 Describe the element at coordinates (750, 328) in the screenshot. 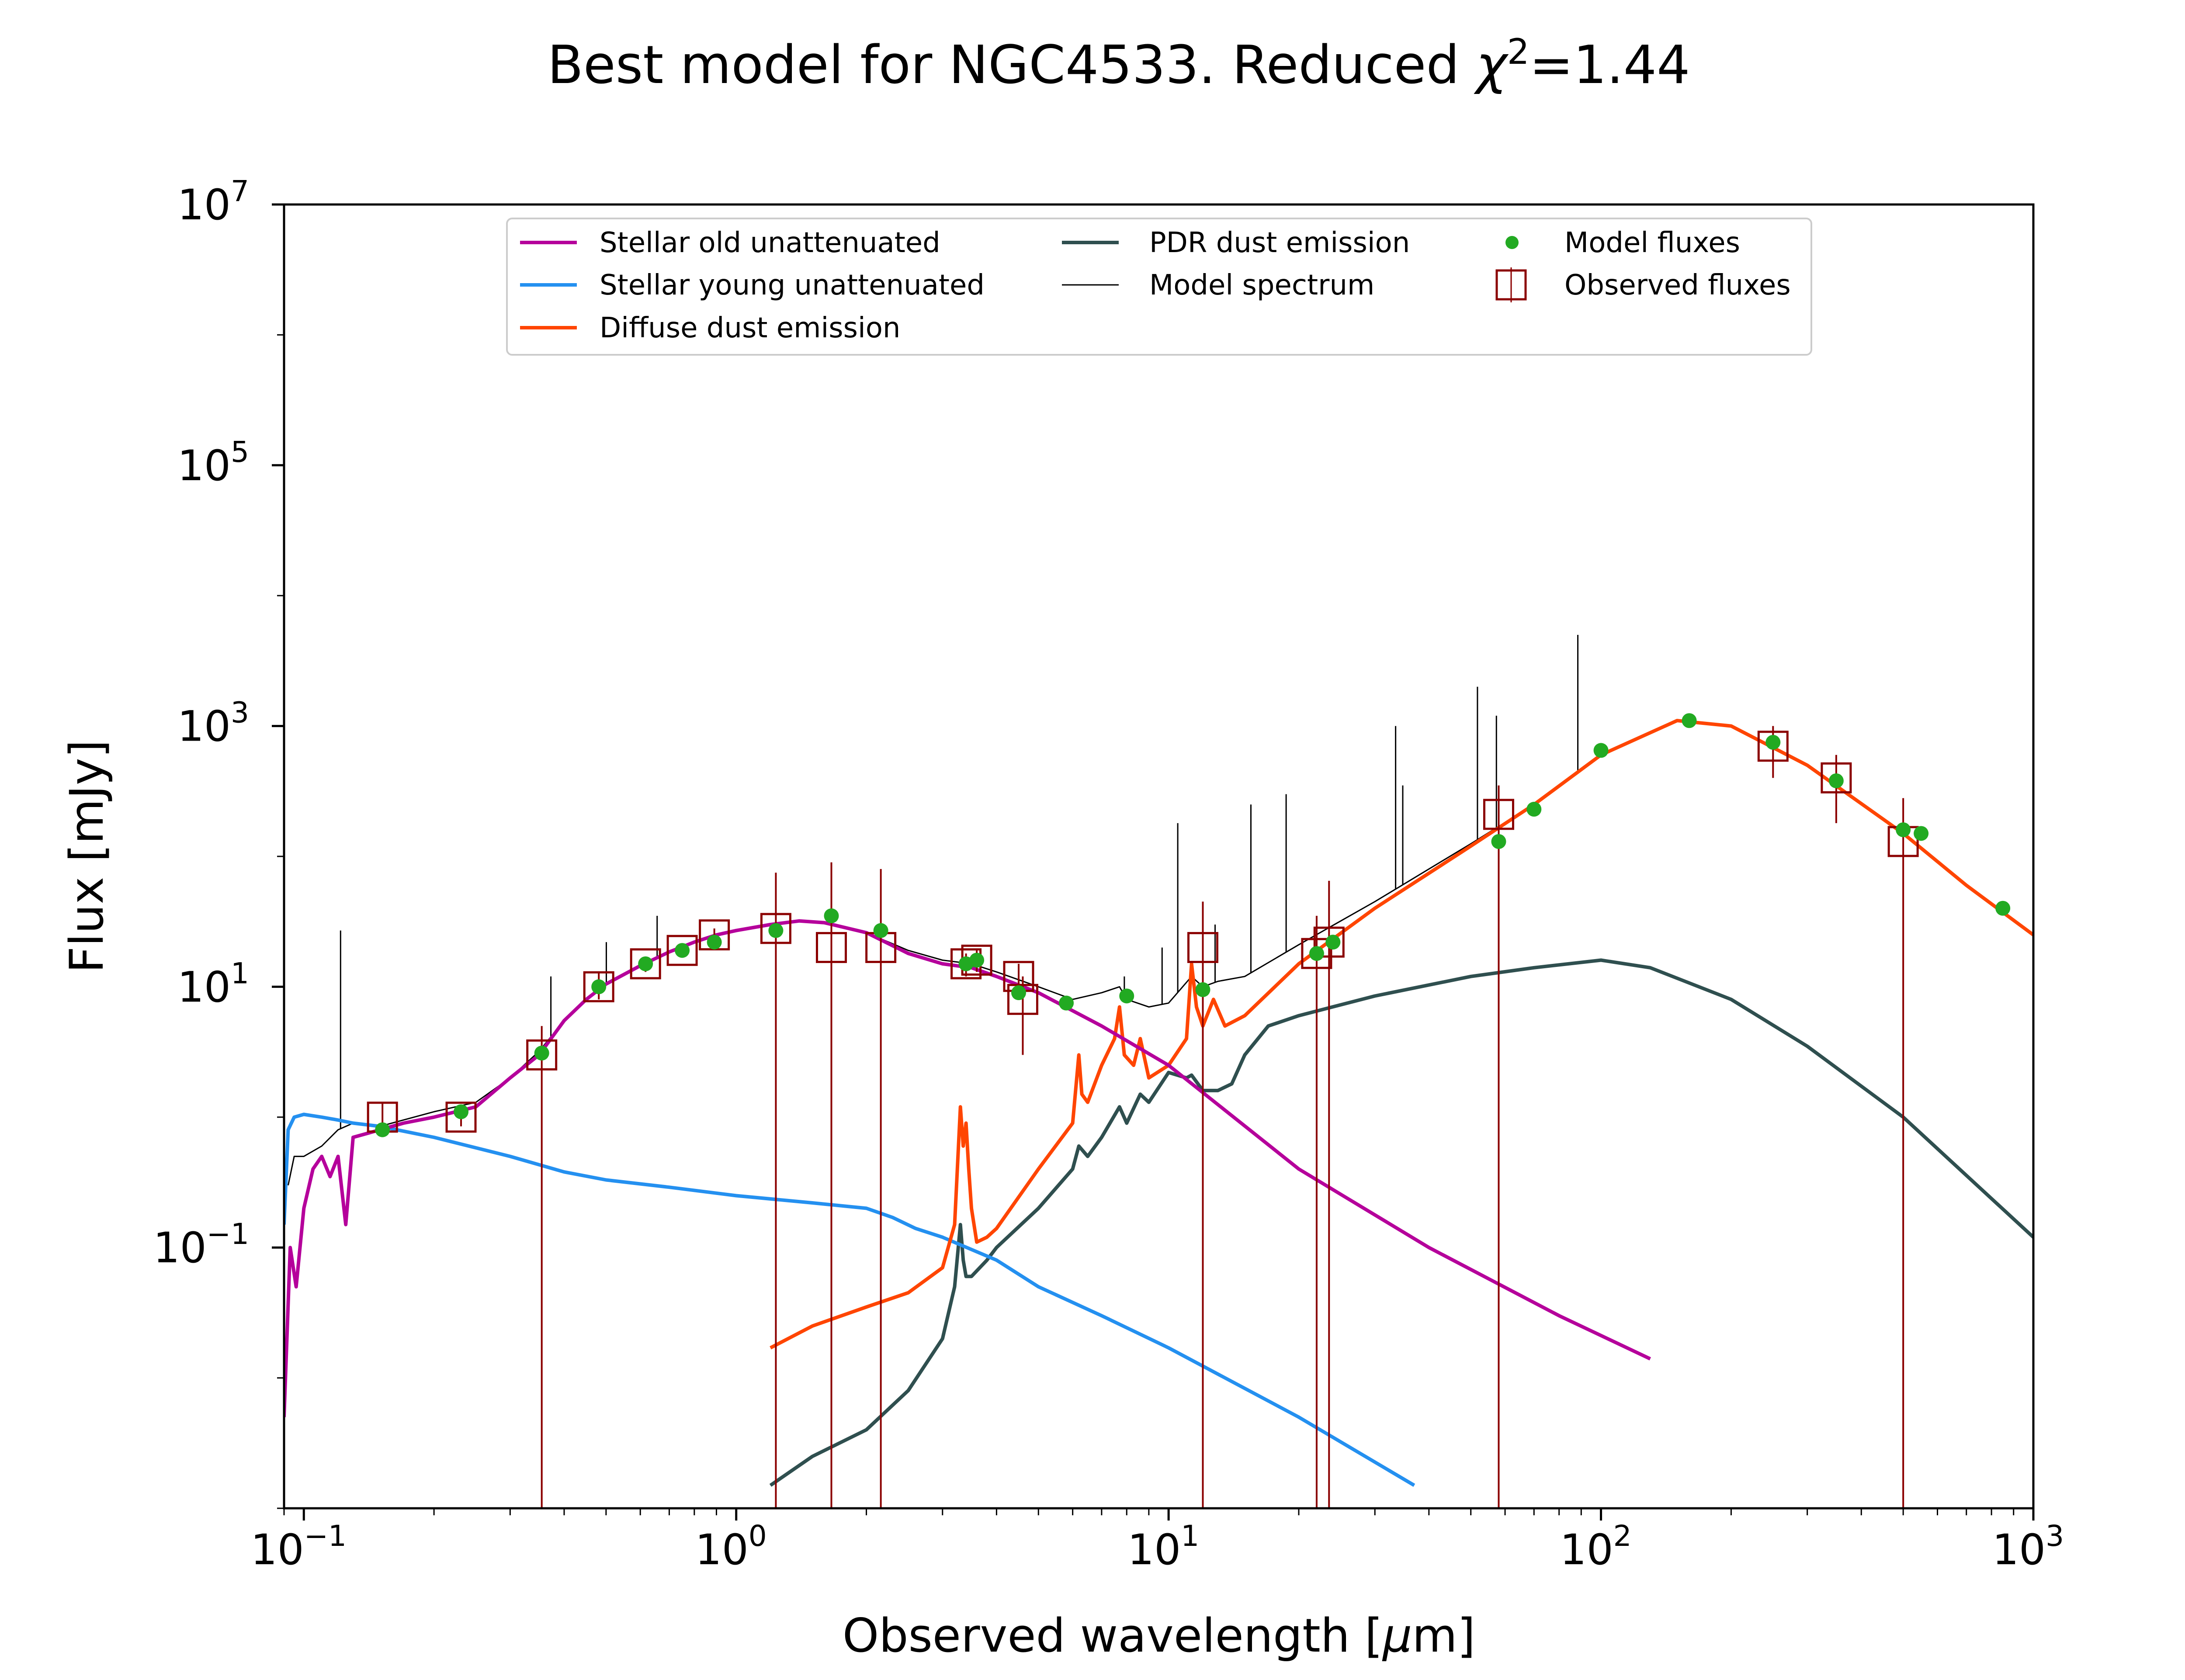

I see `legend-diffuse-label: Diffuse dust emission` at that location.